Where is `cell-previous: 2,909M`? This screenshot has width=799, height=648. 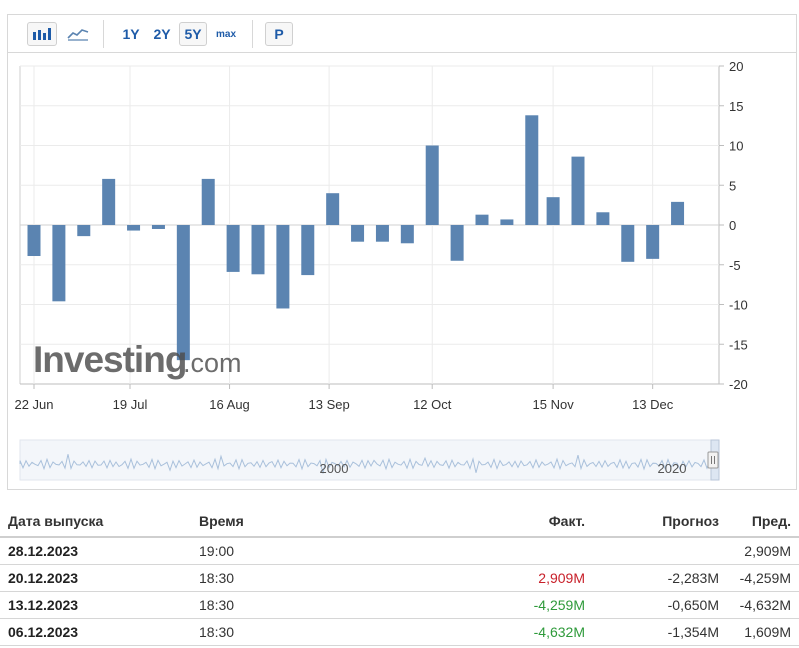
cell-previous: 2,909M is located at coordinates (763, 551).